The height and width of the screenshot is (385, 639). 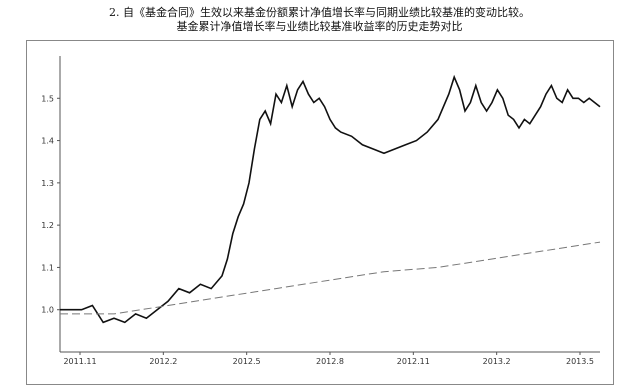 I want to click on x-tick-label: 2012.8, so click(x=330, y=361).